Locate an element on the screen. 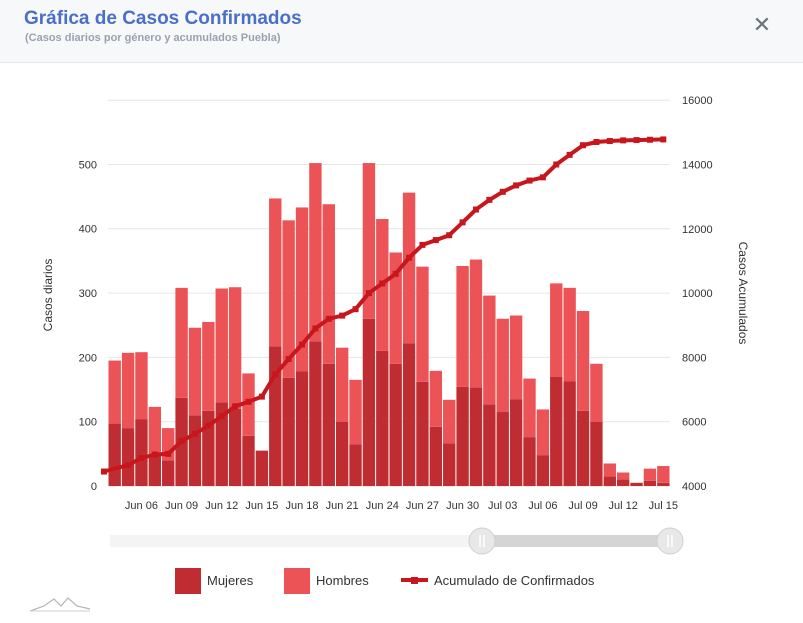  close-button: ✕ is located at coordinates (762, 24).